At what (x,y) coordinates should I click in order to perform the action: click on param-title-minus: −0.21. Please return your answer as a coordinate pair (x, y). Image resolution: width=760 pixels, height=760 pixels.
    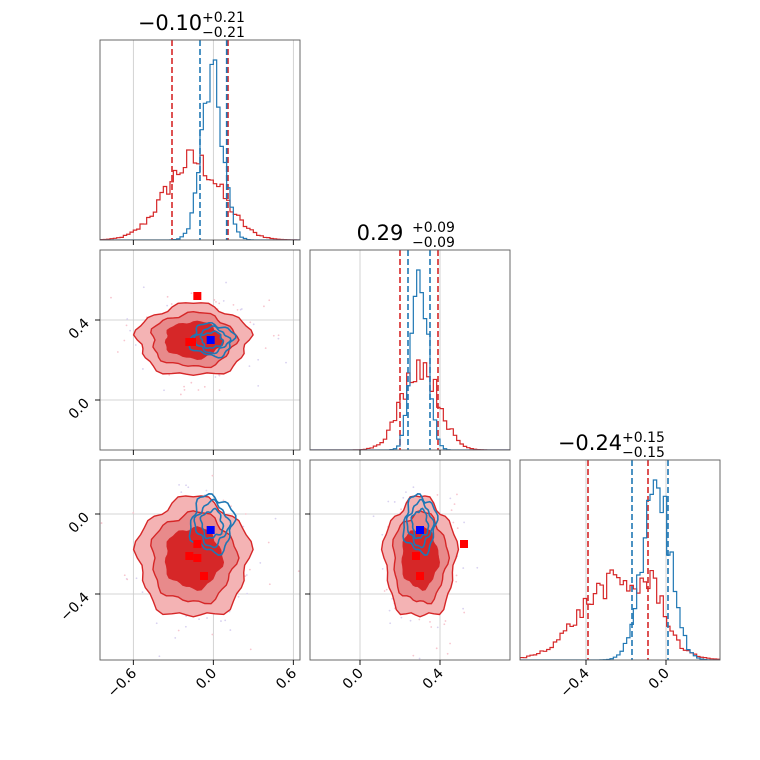
    Looking at the image, I should click on (223, 33).